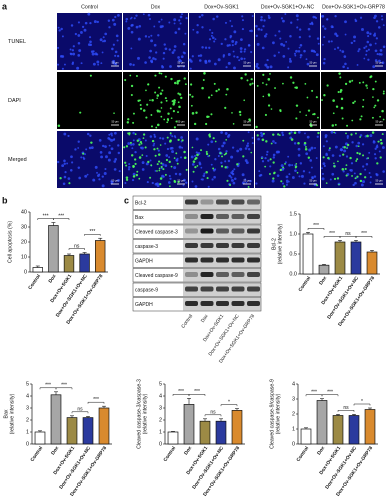 This screenshot has height=500, width=389. What do you see at coordinates (293, 414) in the screenshot?
I see `y-tick-label: 2` at bounding box center [293, 414].